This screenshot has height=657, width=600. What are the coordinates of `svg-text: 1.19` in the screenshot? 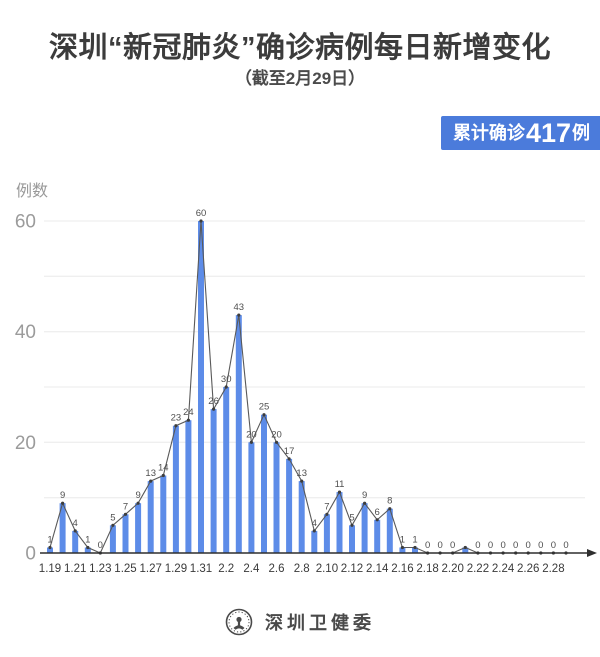 It's located at (50, 569).